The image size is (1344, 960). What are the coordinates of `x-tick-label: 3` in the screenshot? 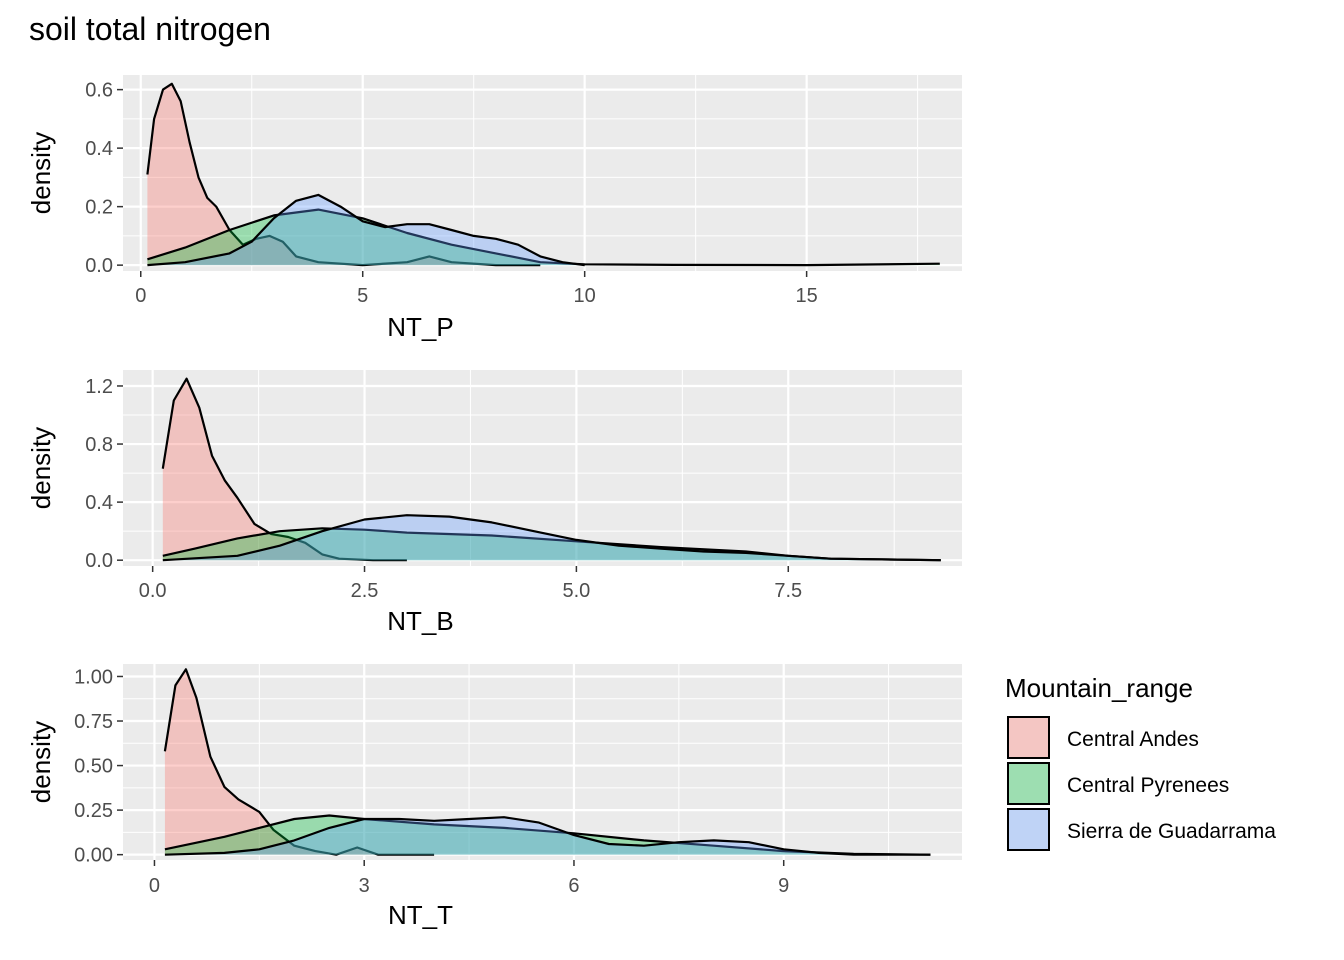 It's located at (364, 886).